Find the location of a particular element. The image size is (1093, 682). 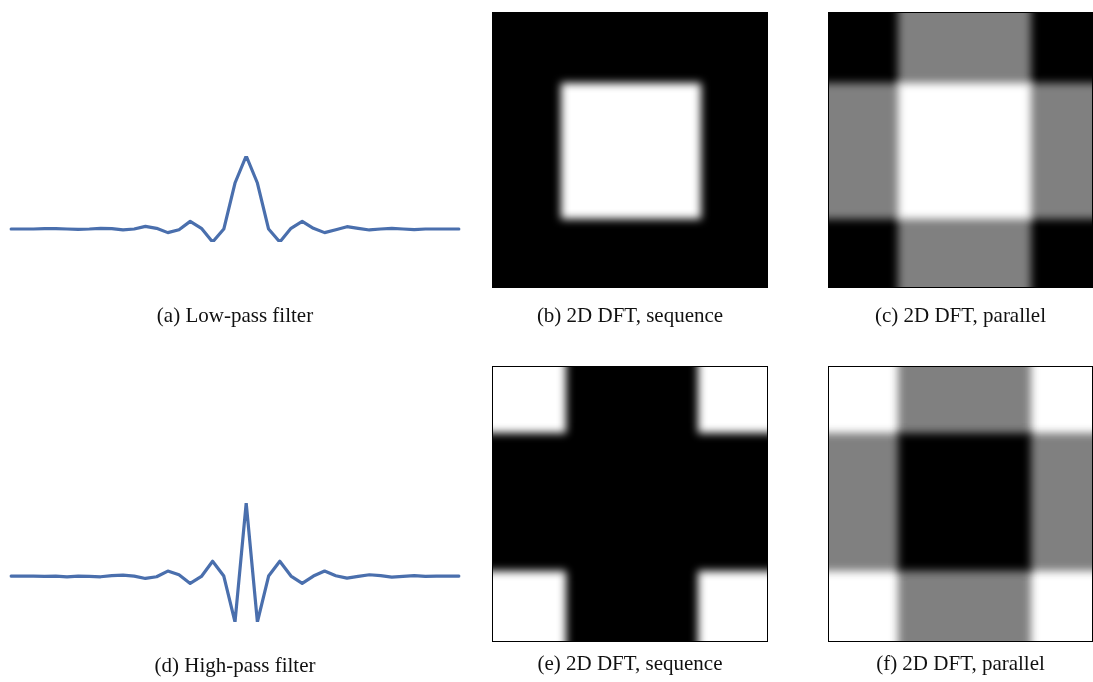

text: (e) 2D DFT, sequence is located at coordinates (630, 663).